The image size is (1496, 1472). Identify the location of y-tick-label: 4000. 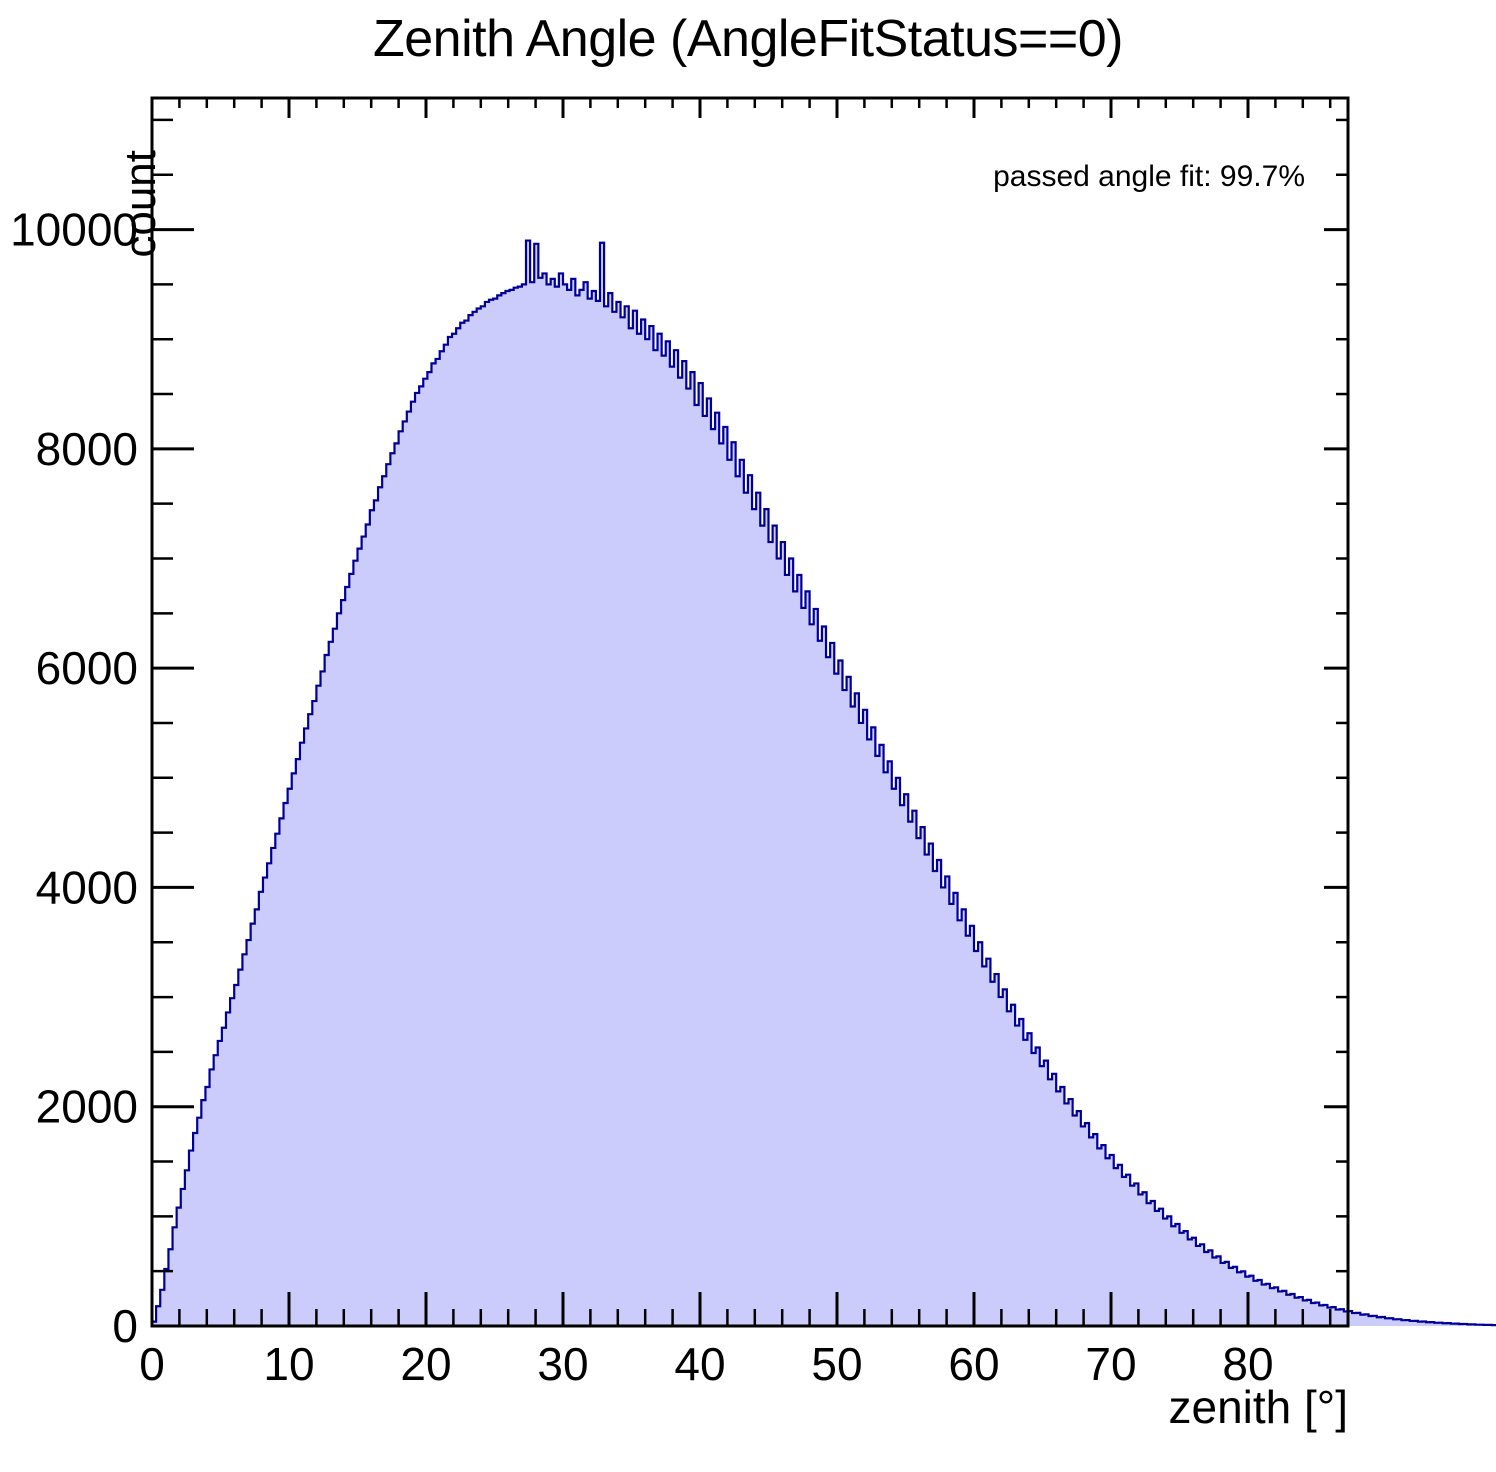
(87, 887).